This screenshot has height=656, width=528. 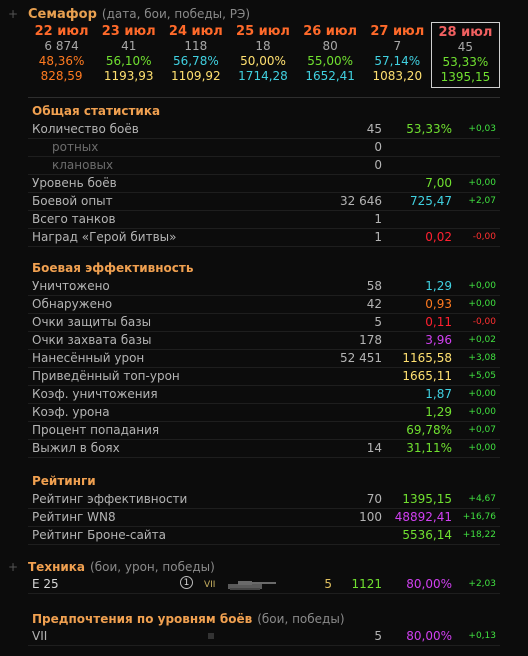 I want to click on semaphore-day: 26 июл 80 55,00% 1652,41, so click(x=330, y=55).